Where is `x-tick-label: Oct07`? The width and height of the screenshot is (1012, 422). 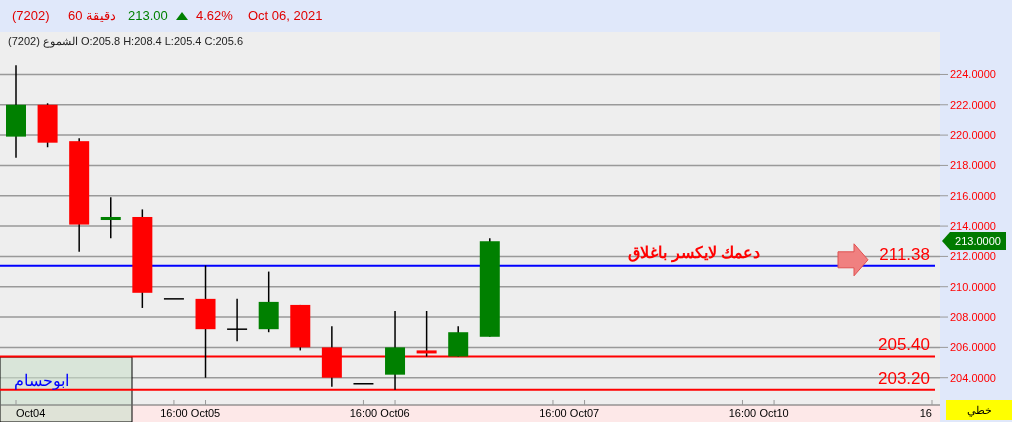 x-tick-label: Oct07 is located at coordinates (584, 413).